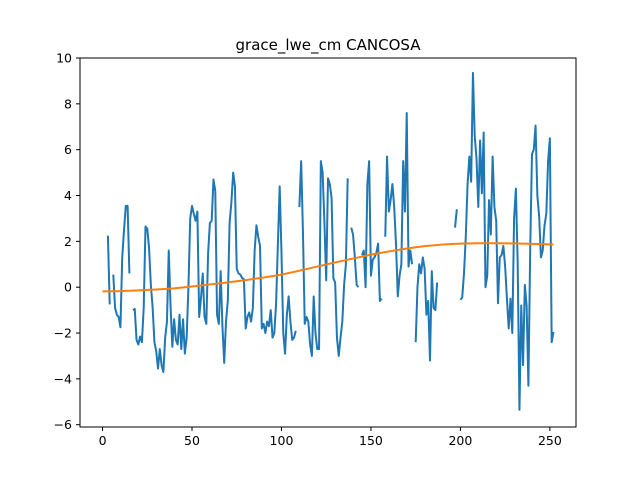 The width and height of the screenshot is (640, 480). I want to click on x-tick-label: 200, so click(460, 440).